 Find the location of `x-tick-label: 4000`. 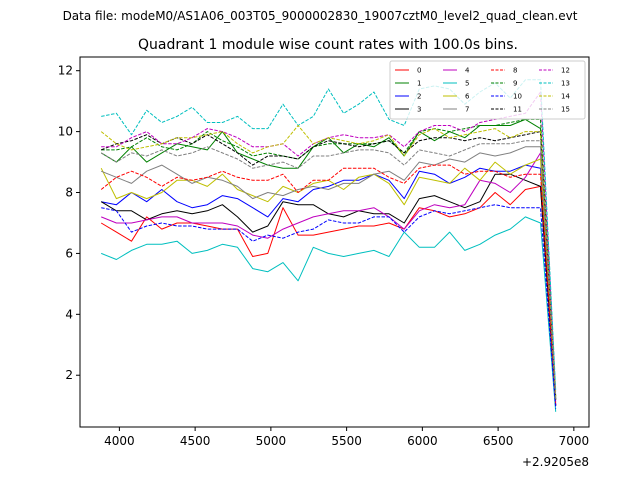

x-tick-label: 4000 is located at coordinates (119, 441).